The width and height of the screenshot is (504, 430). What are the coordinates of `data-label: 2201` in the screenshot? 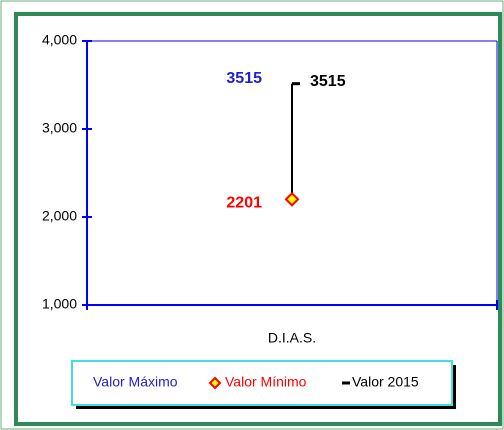 It's located at (244, 203).